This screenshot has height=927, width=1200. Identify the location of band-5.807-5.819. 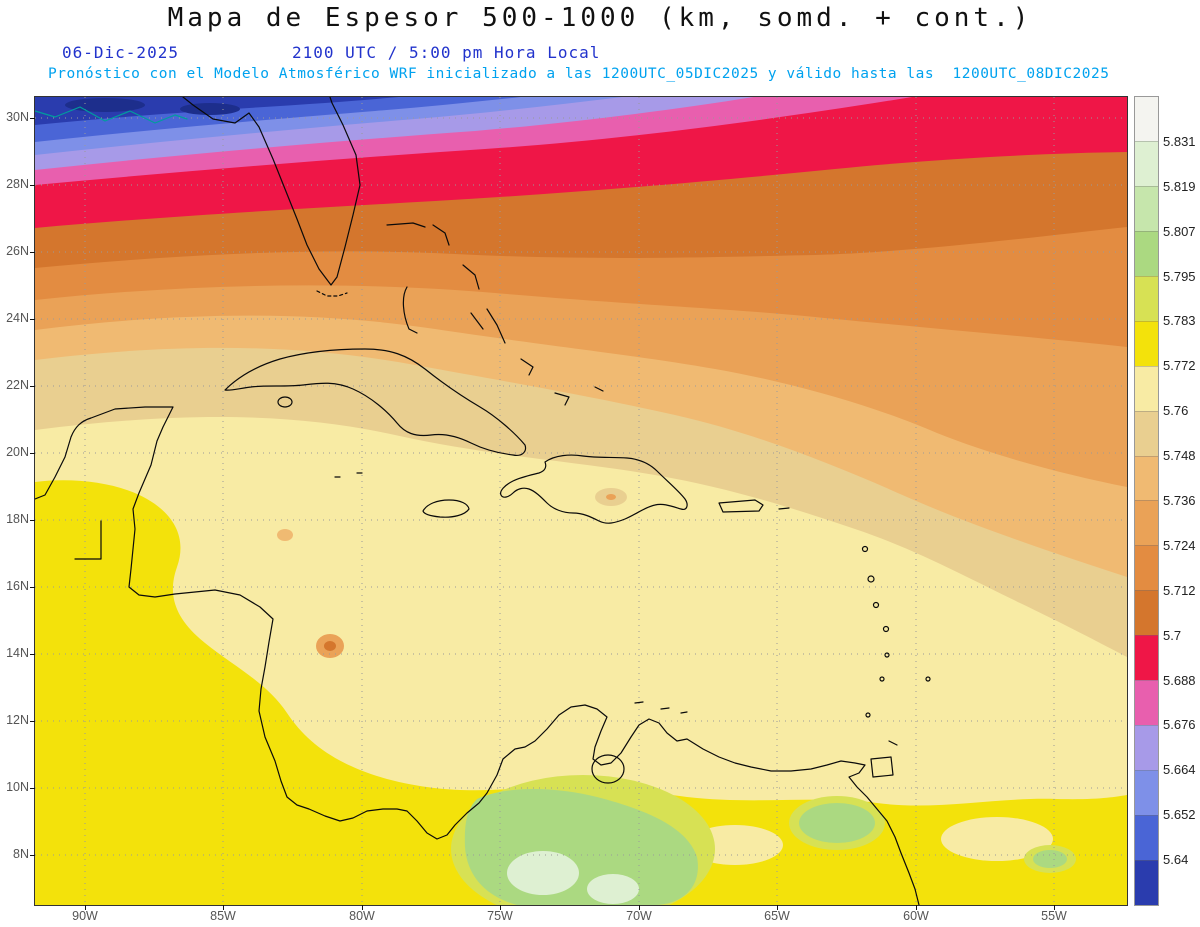
(613, 889).